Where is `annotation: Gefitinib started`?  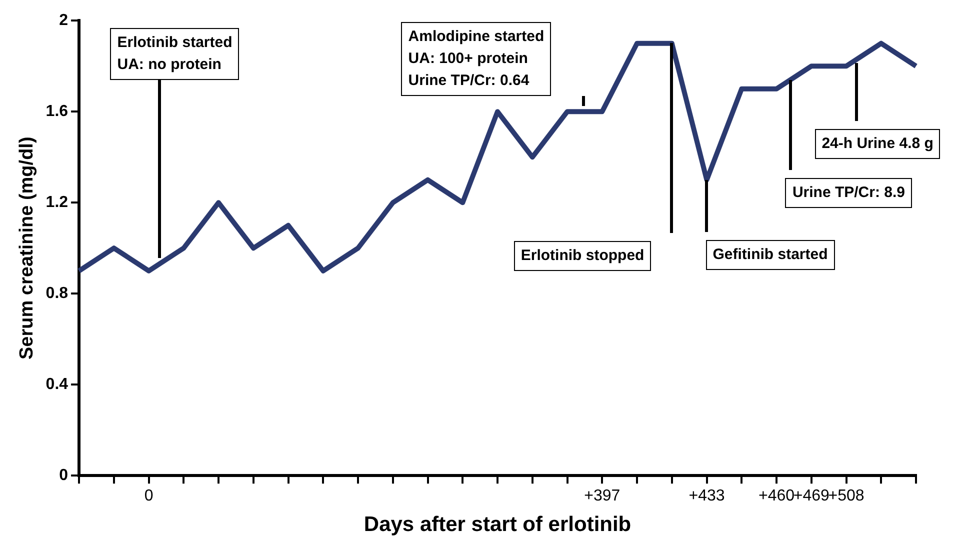 annotation: Gefitinib started is located at coordinates (770, 255).